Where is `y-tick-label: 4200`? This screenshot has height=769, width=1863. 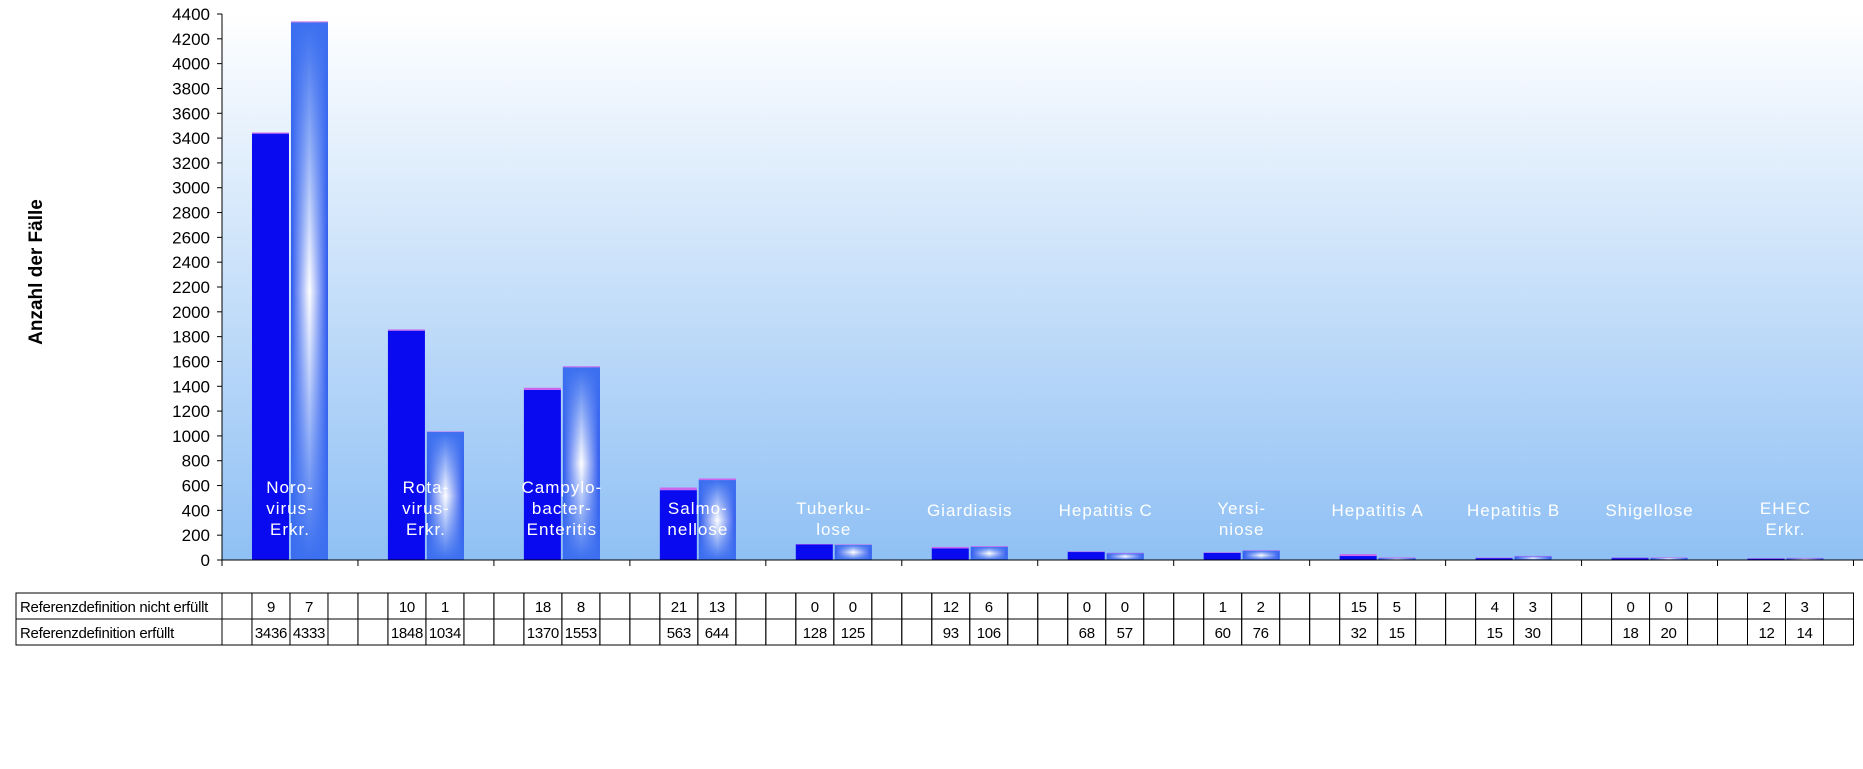
y-tick-label: 4200 is located at coordinates (191, 39).